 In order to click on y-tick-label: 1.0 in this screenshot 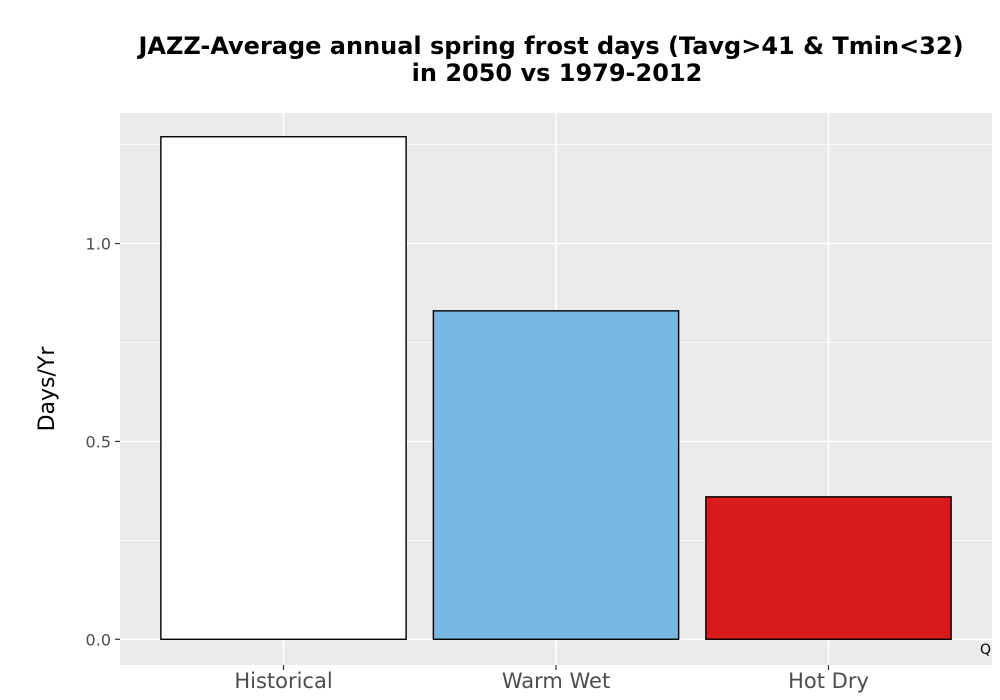, I will do `click(98, 244)`.